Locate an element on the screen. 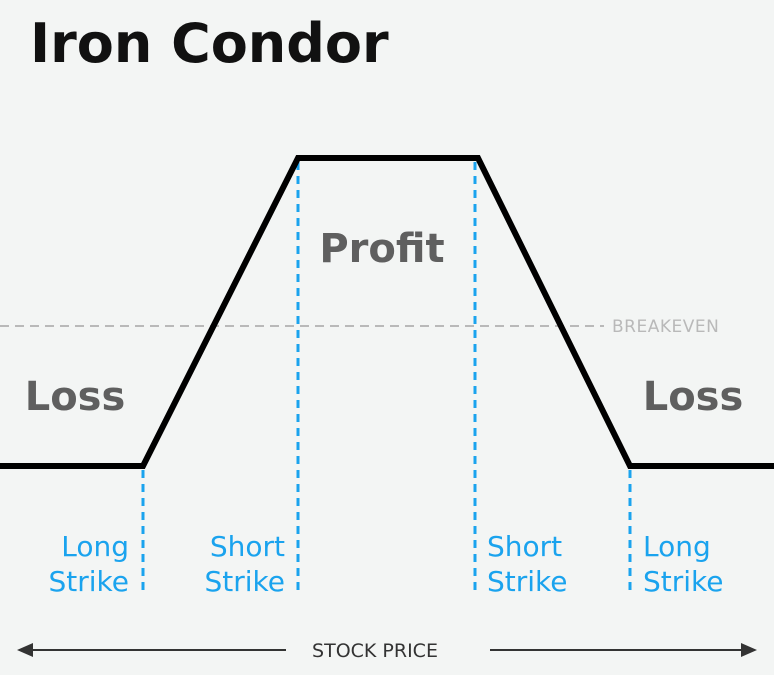  short-strike-right-label-line1: Short is located at coordinates (524, 546).